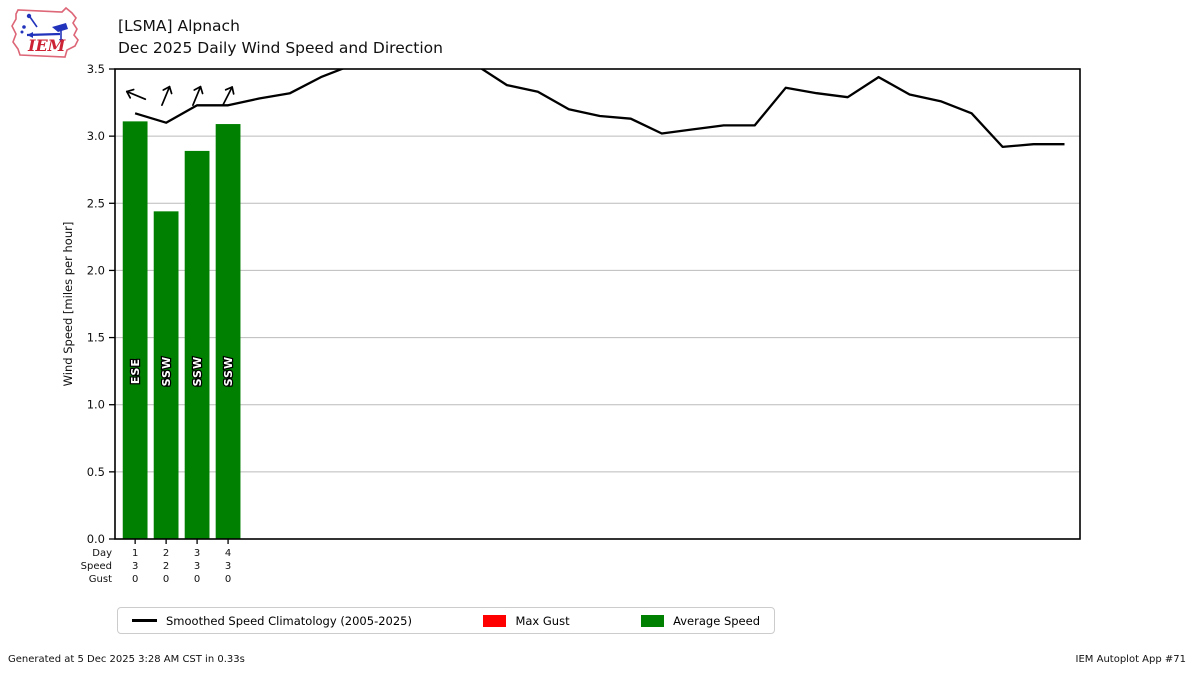  Describe the element at coordinates (96, 203) in the screenshot. I see `y-tick-label: 2.5` at that location.